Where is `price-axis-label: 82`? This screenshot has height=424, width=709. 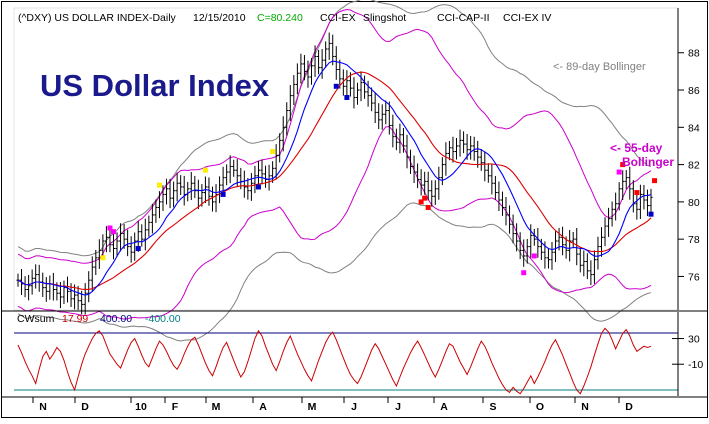 price-axis-label: 82 is located at coordinates (694, 166).